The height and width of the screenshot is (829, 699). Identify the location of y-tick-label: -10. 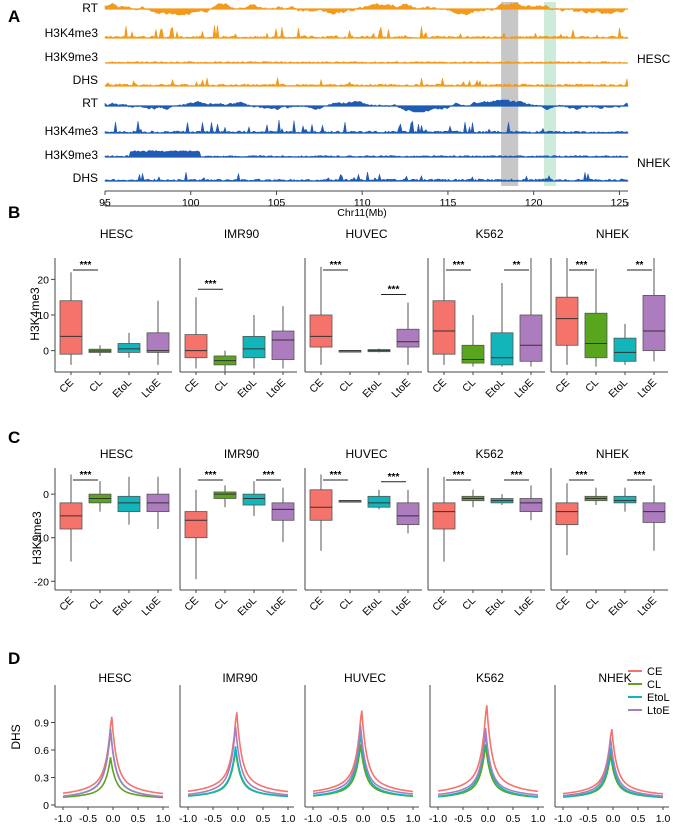
(41, 539).